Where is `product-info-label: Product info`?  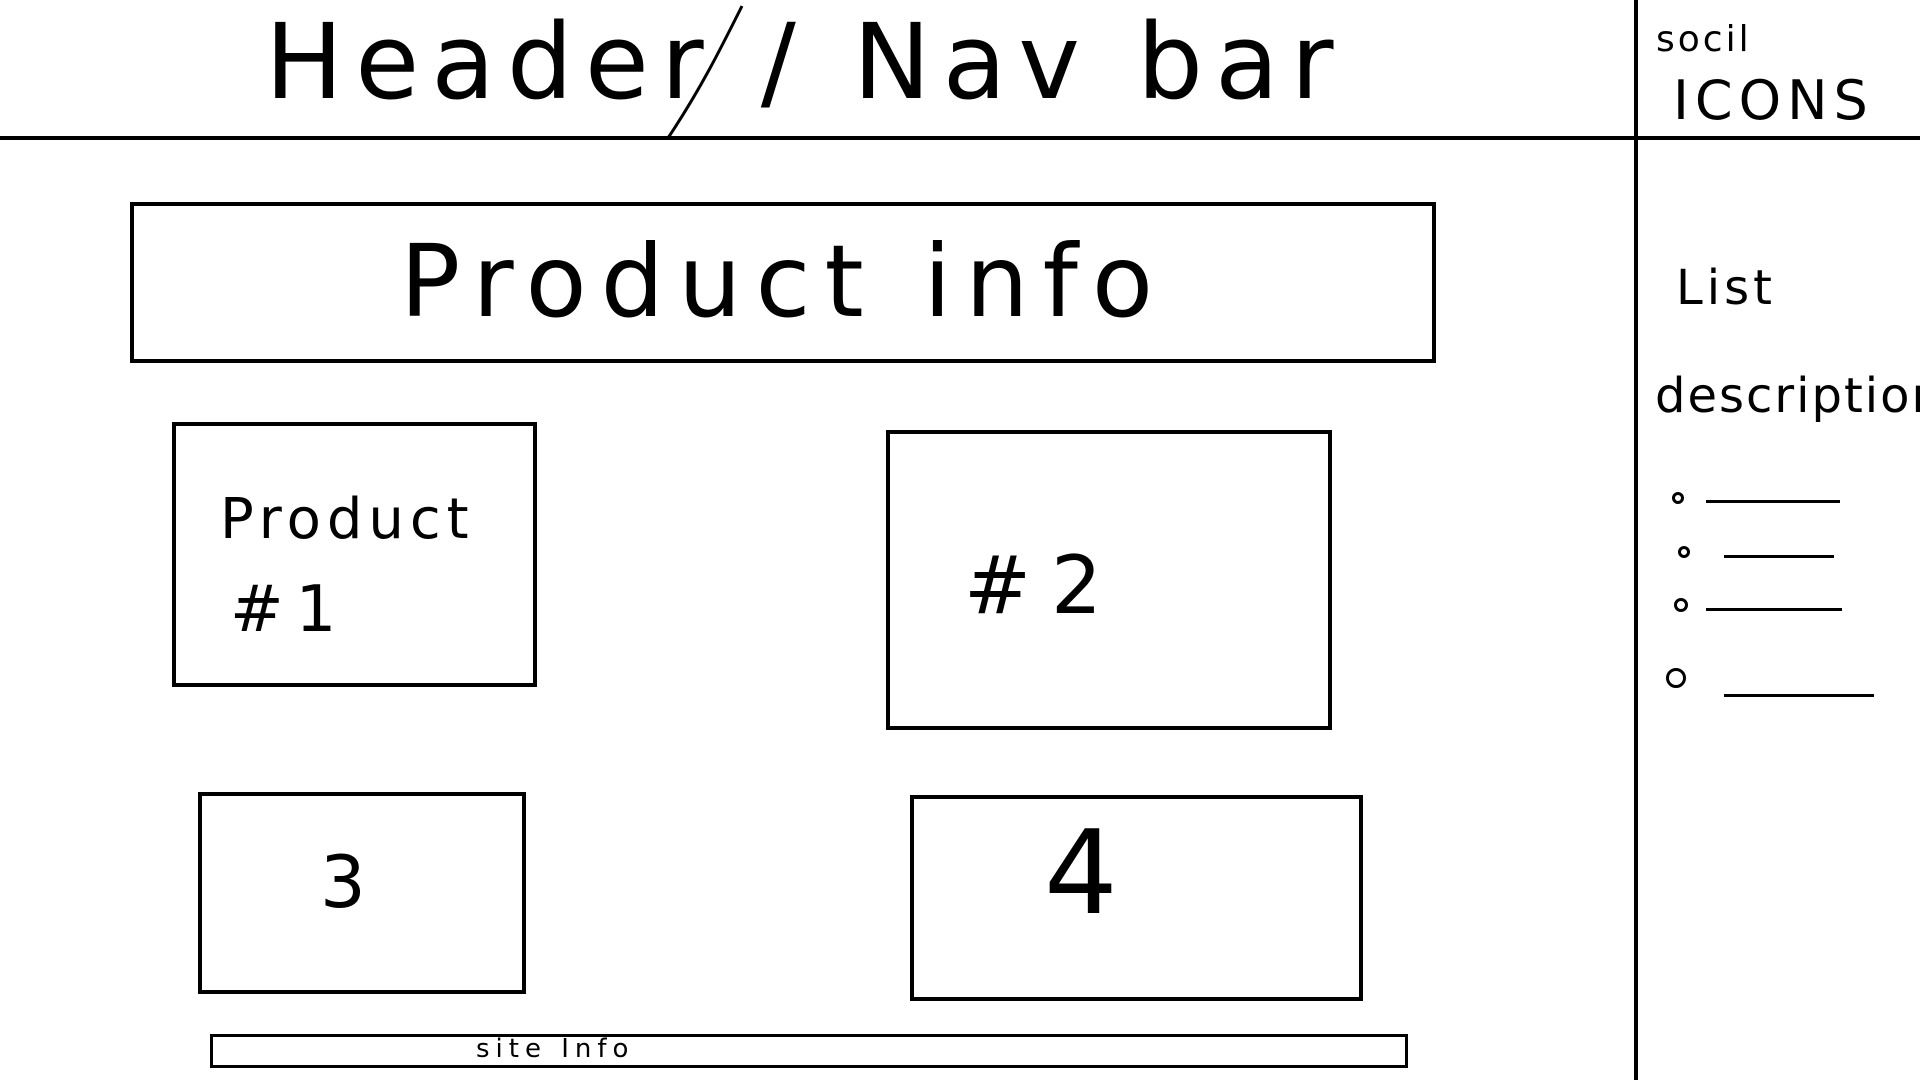
product-info-label: Product info is located at coordinates (784, 281).